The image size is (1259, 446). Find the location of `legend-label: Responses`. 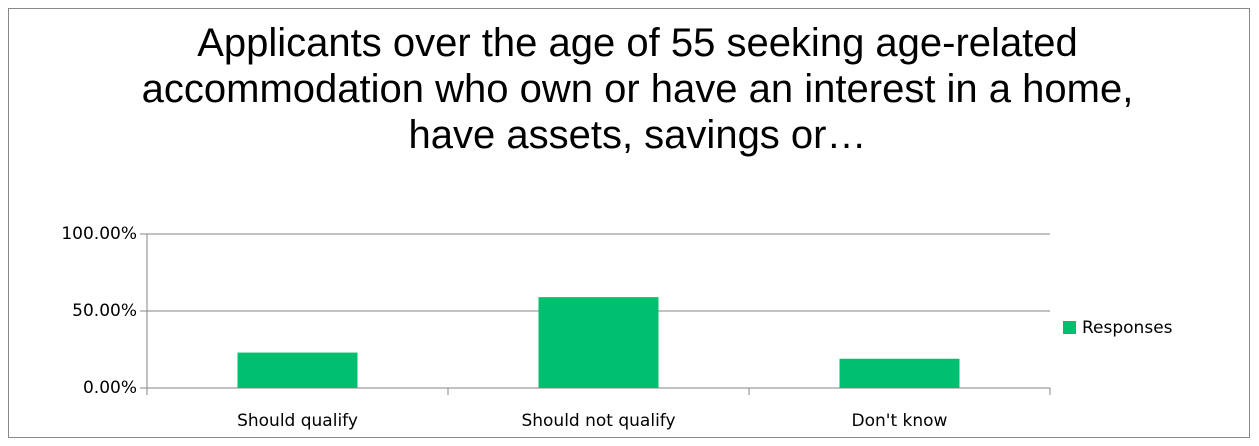

legend-label: Responses is located at coordinates (1127, 328).